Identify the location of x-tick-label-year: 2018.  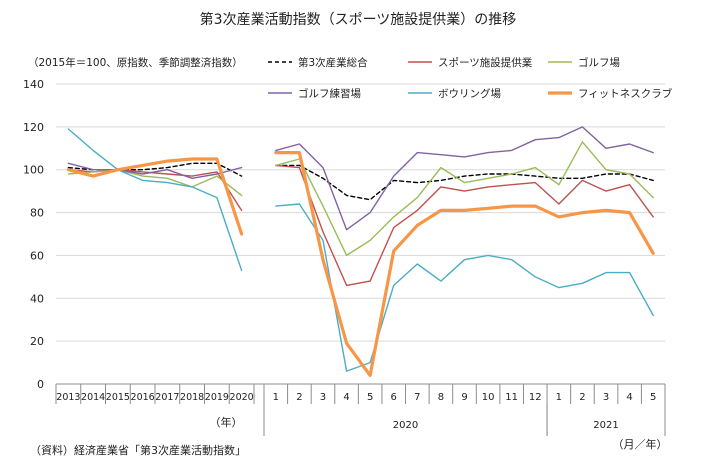
(192, 397).